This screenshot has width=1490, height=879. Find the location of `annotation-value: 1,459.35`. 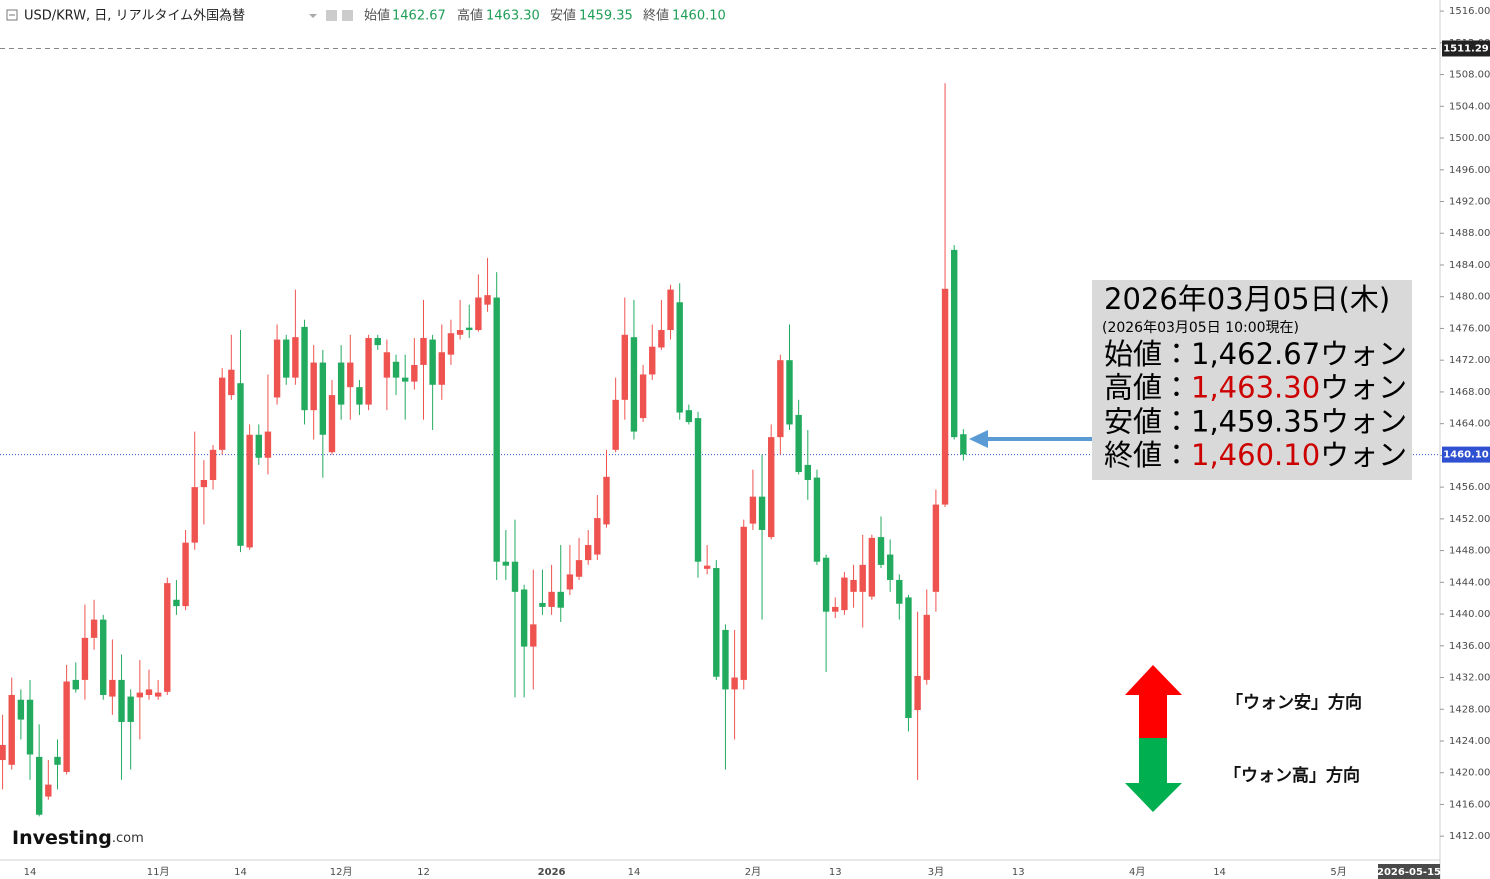

annotation-value: 1,459.35 is located at coordinates (1255, 421).